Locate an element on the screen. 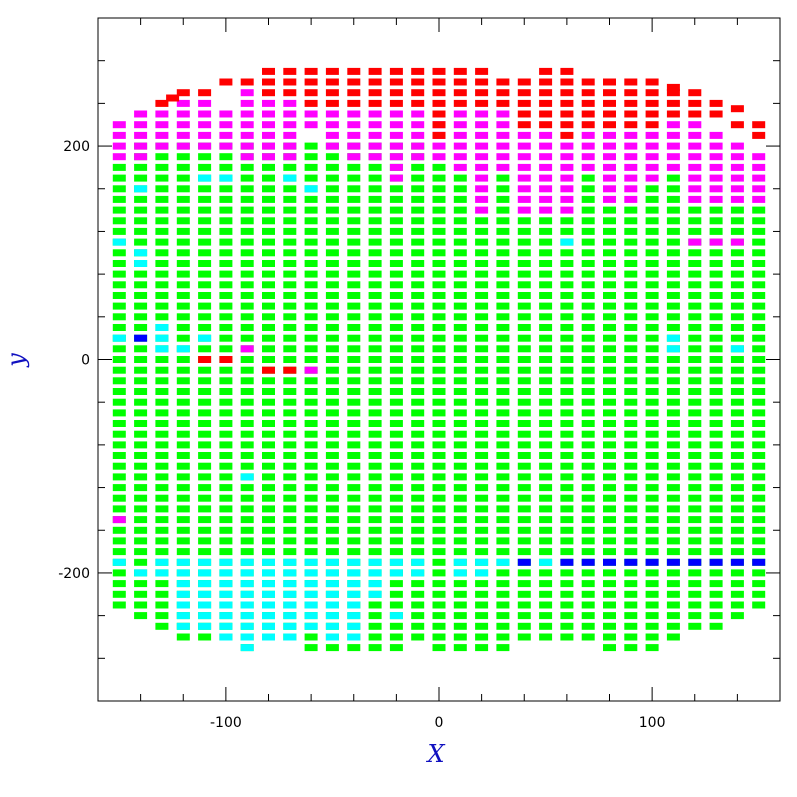 The width and height of the screenshot is (797, 797). x-tick-label: 100 is located at coordinates (652, 723).